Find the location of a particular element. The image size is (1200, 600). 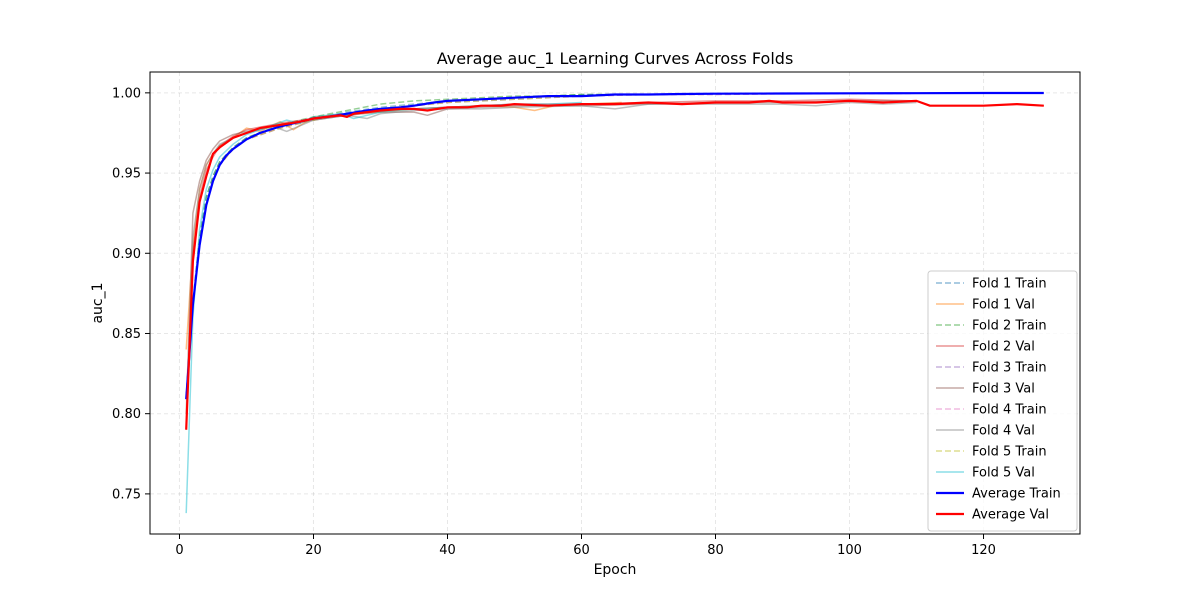

y-tick-label: 0.85 is located at coordinates (126, 334).